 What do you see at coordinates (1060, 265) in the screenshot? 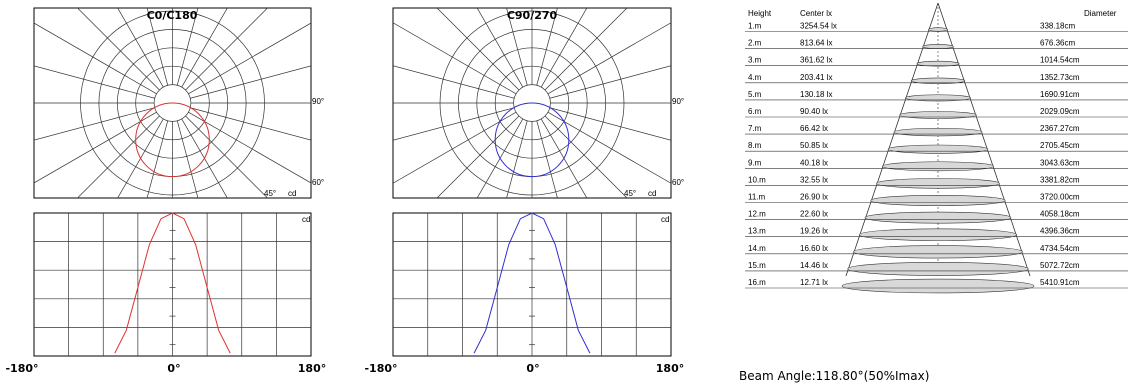
I see `cell-diameter: 5072.72cm` at bounding box center [1060, 265].